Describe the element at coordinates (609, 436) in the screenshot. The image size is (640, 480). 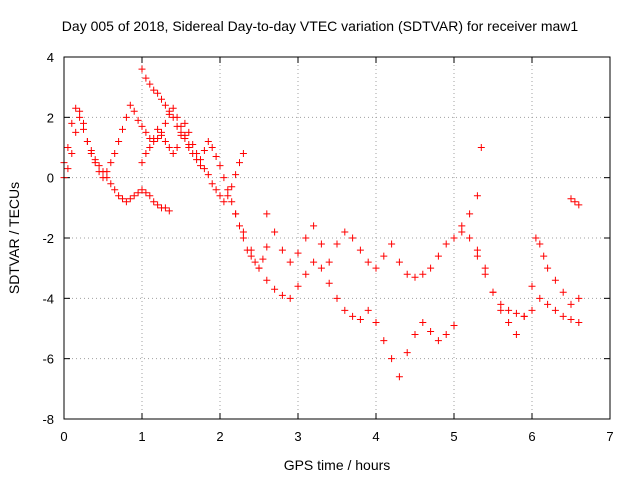
I see `x-tick-label: 7` at that location.